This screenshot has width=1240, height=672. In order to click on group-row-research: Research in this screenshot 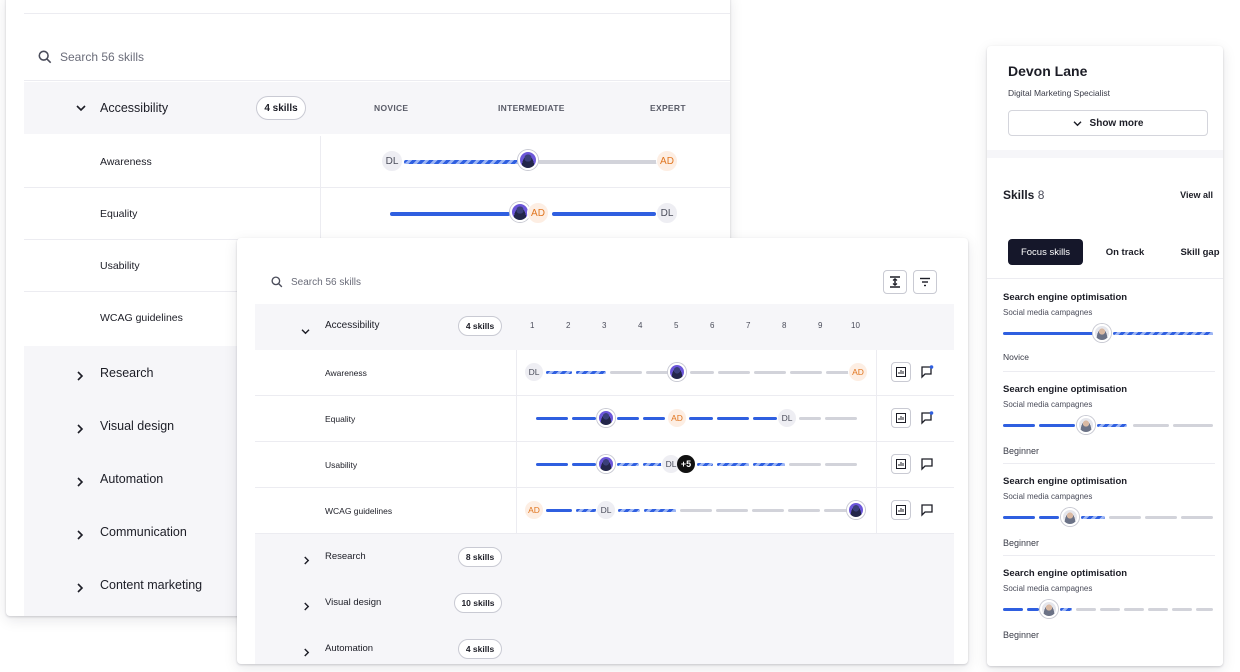, I will do `click(377, 372)`.